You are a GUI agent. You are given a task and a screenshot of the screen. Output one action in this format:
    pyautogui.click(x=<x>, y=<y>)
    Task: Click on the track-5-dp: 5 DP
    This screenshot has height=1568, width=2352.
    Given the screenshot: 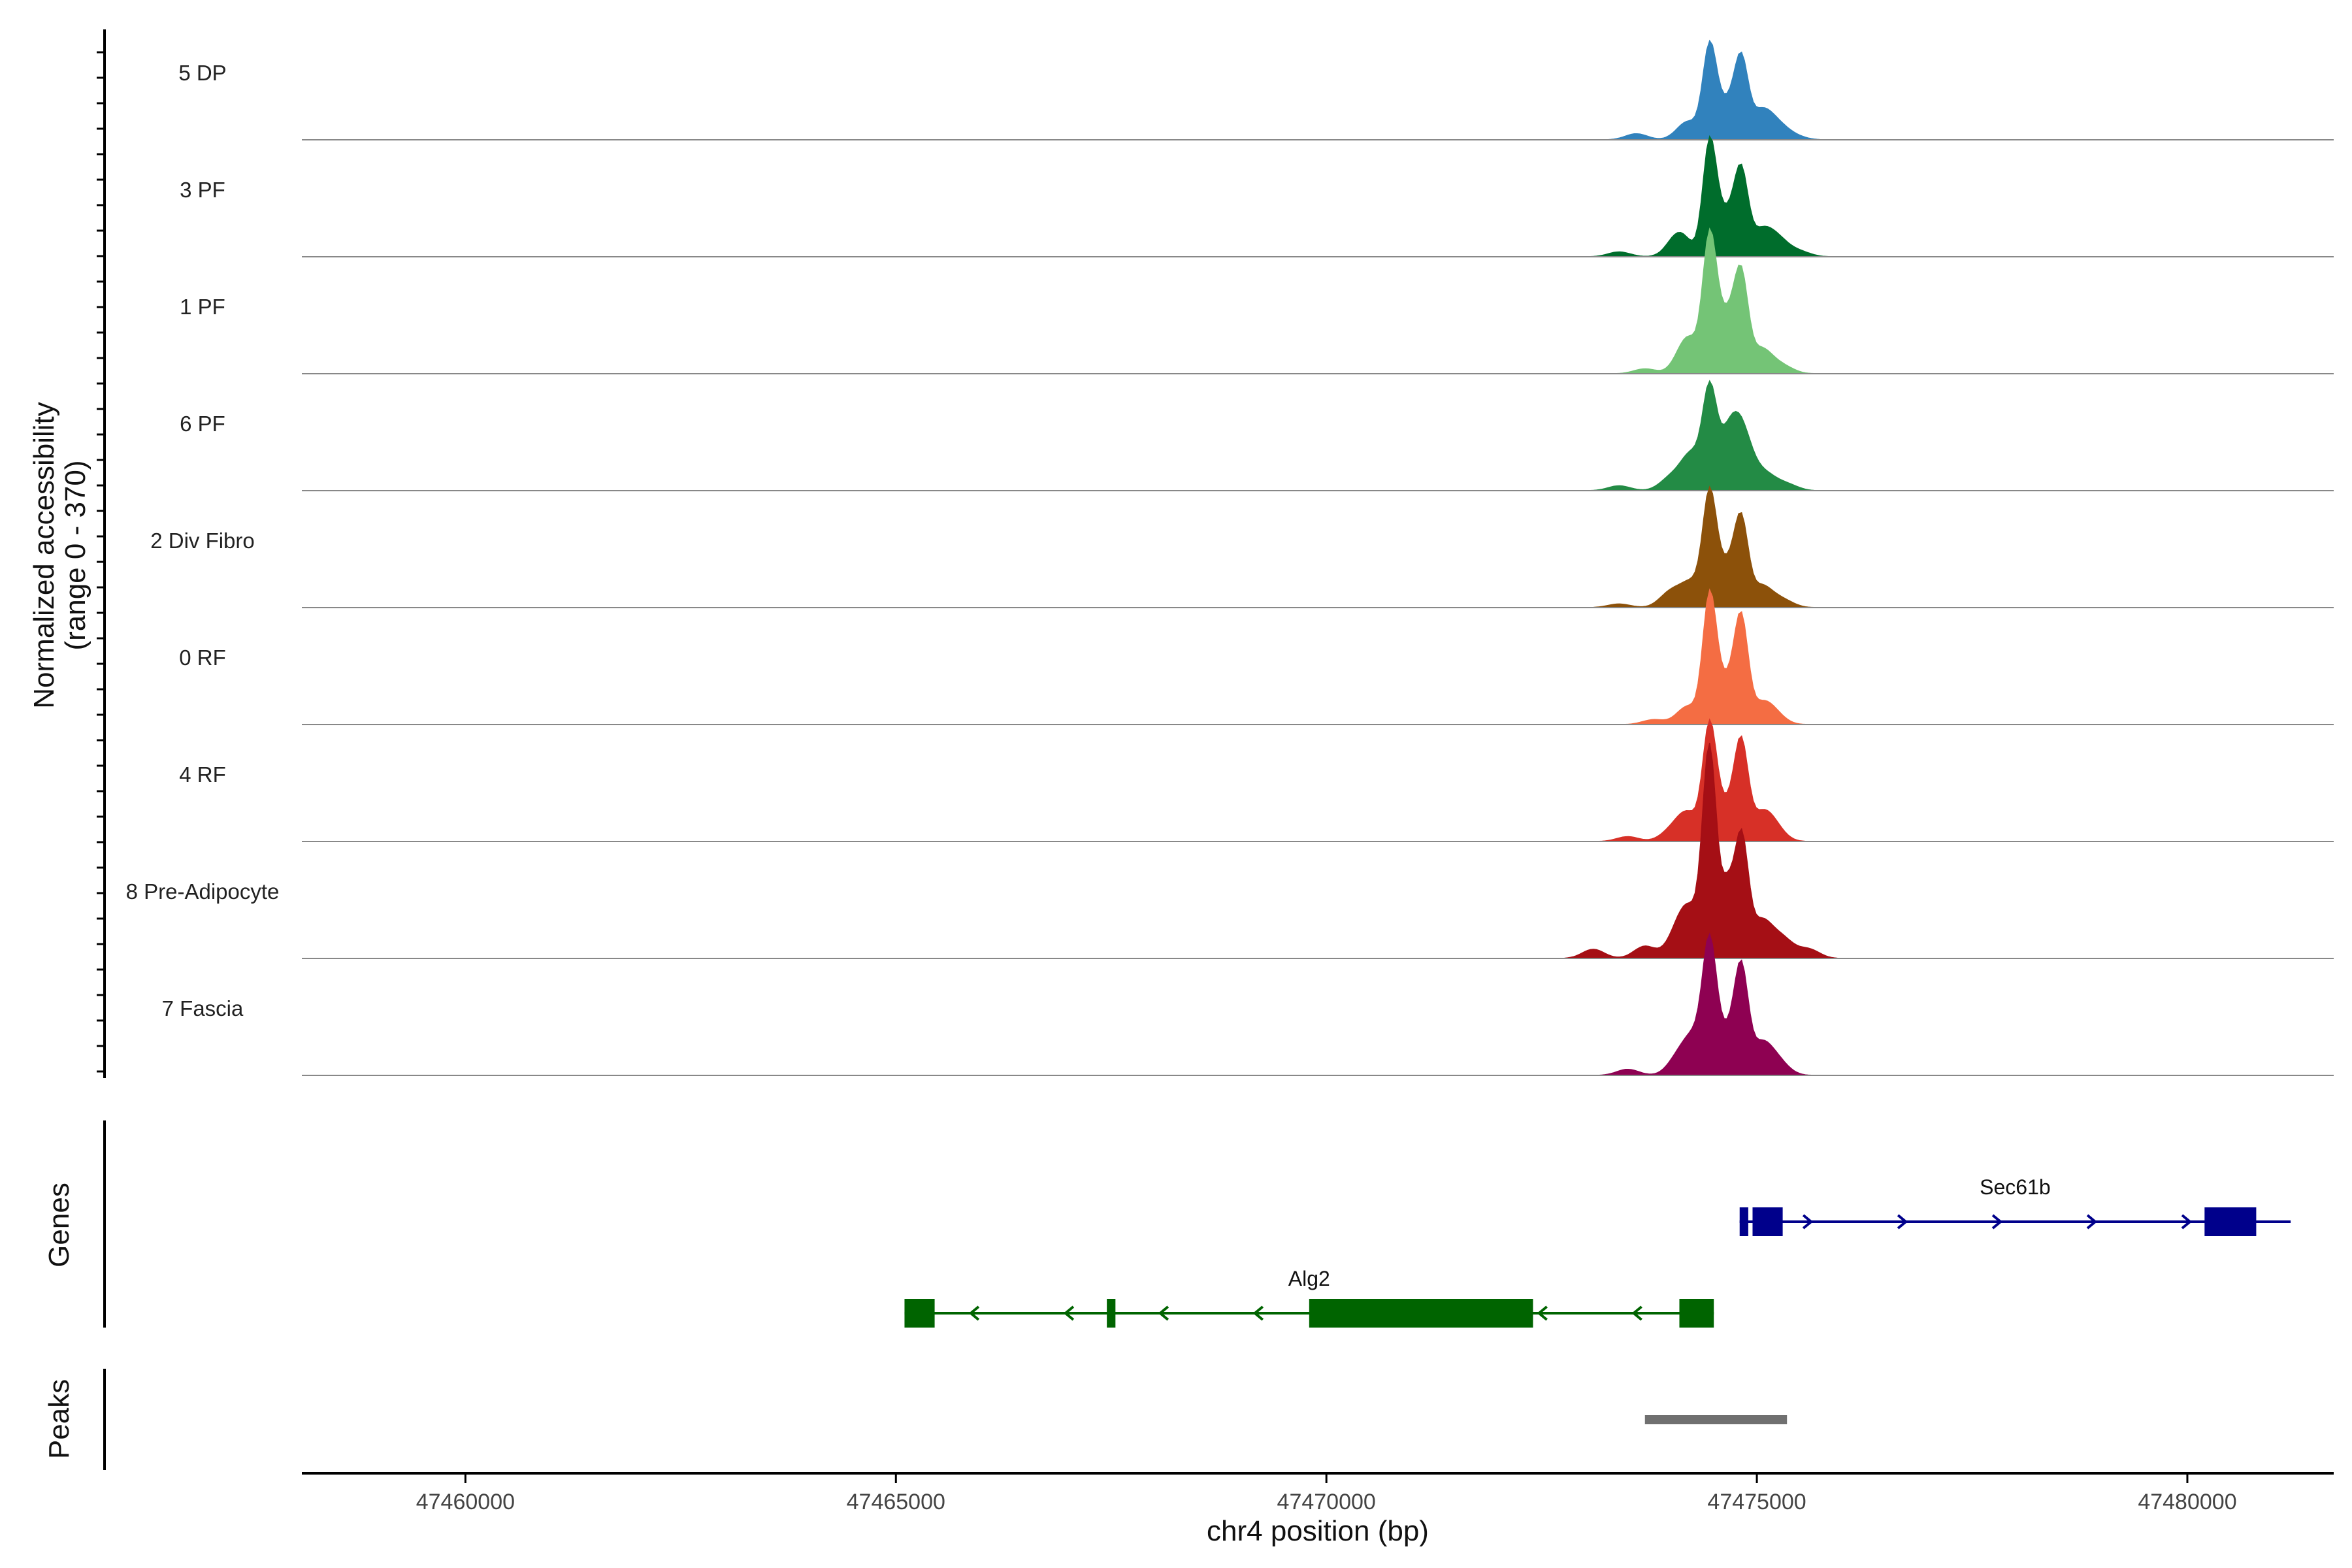 What is the action you would take?
    pyautogui.click(x=1256, y=89)
    